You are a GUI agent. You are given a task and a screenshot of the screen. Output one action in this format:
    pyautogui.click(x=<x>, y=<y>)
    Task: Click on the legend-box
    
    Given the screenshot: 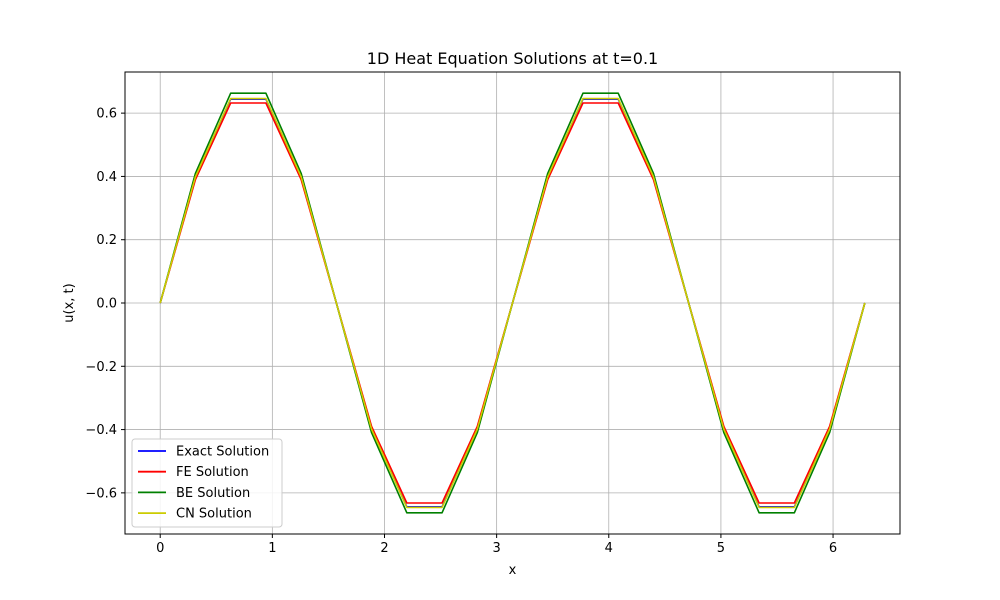 What is the action you would take?
    pyautogui.click(x=207, y=483)
    